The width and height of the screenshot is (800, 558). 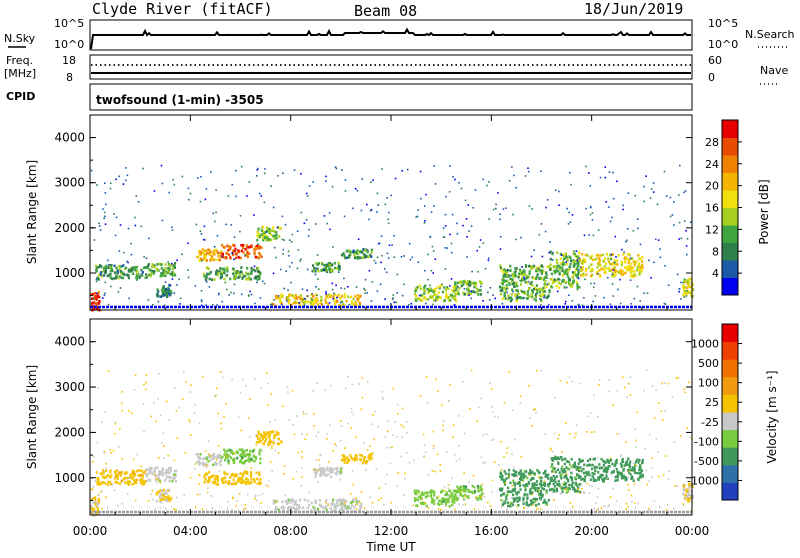 What do you see at coordinates (32, 417) in the screenshot?
I see `velocity-ylabel: Slant Range [km]` at bounding box center [32, 417].